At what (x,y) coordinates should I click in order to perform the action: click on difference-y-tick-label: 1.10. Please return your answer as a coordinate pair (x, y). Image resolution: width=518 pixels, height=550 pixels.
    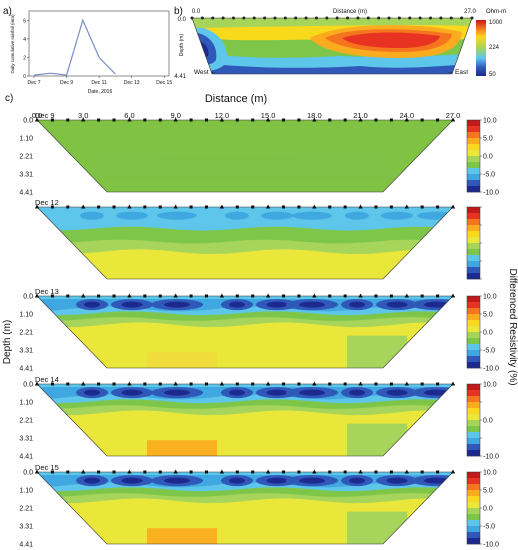
    Looking at the image, I should click on (26, 490).